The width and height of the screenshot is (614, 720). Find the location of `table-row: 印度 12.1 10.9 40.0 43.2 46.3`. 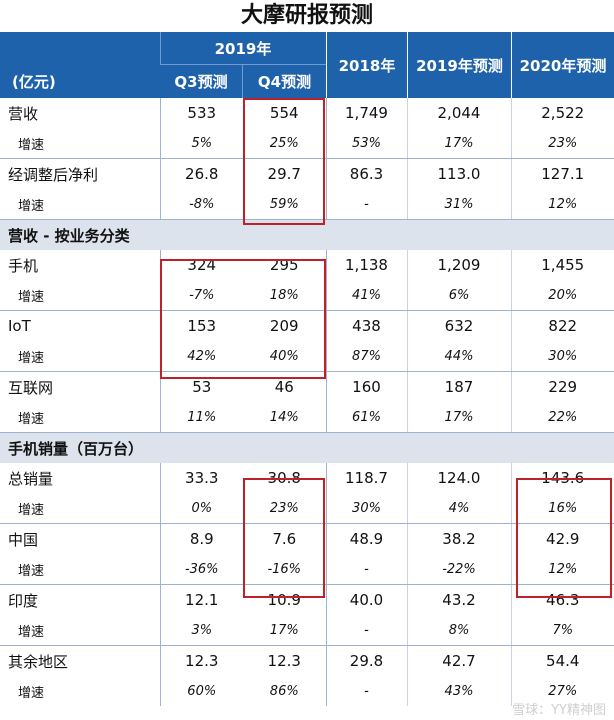

table-row: 印度 12.1 10.9 40.0 43.2 46.3 is located at coordinates (307, 599).